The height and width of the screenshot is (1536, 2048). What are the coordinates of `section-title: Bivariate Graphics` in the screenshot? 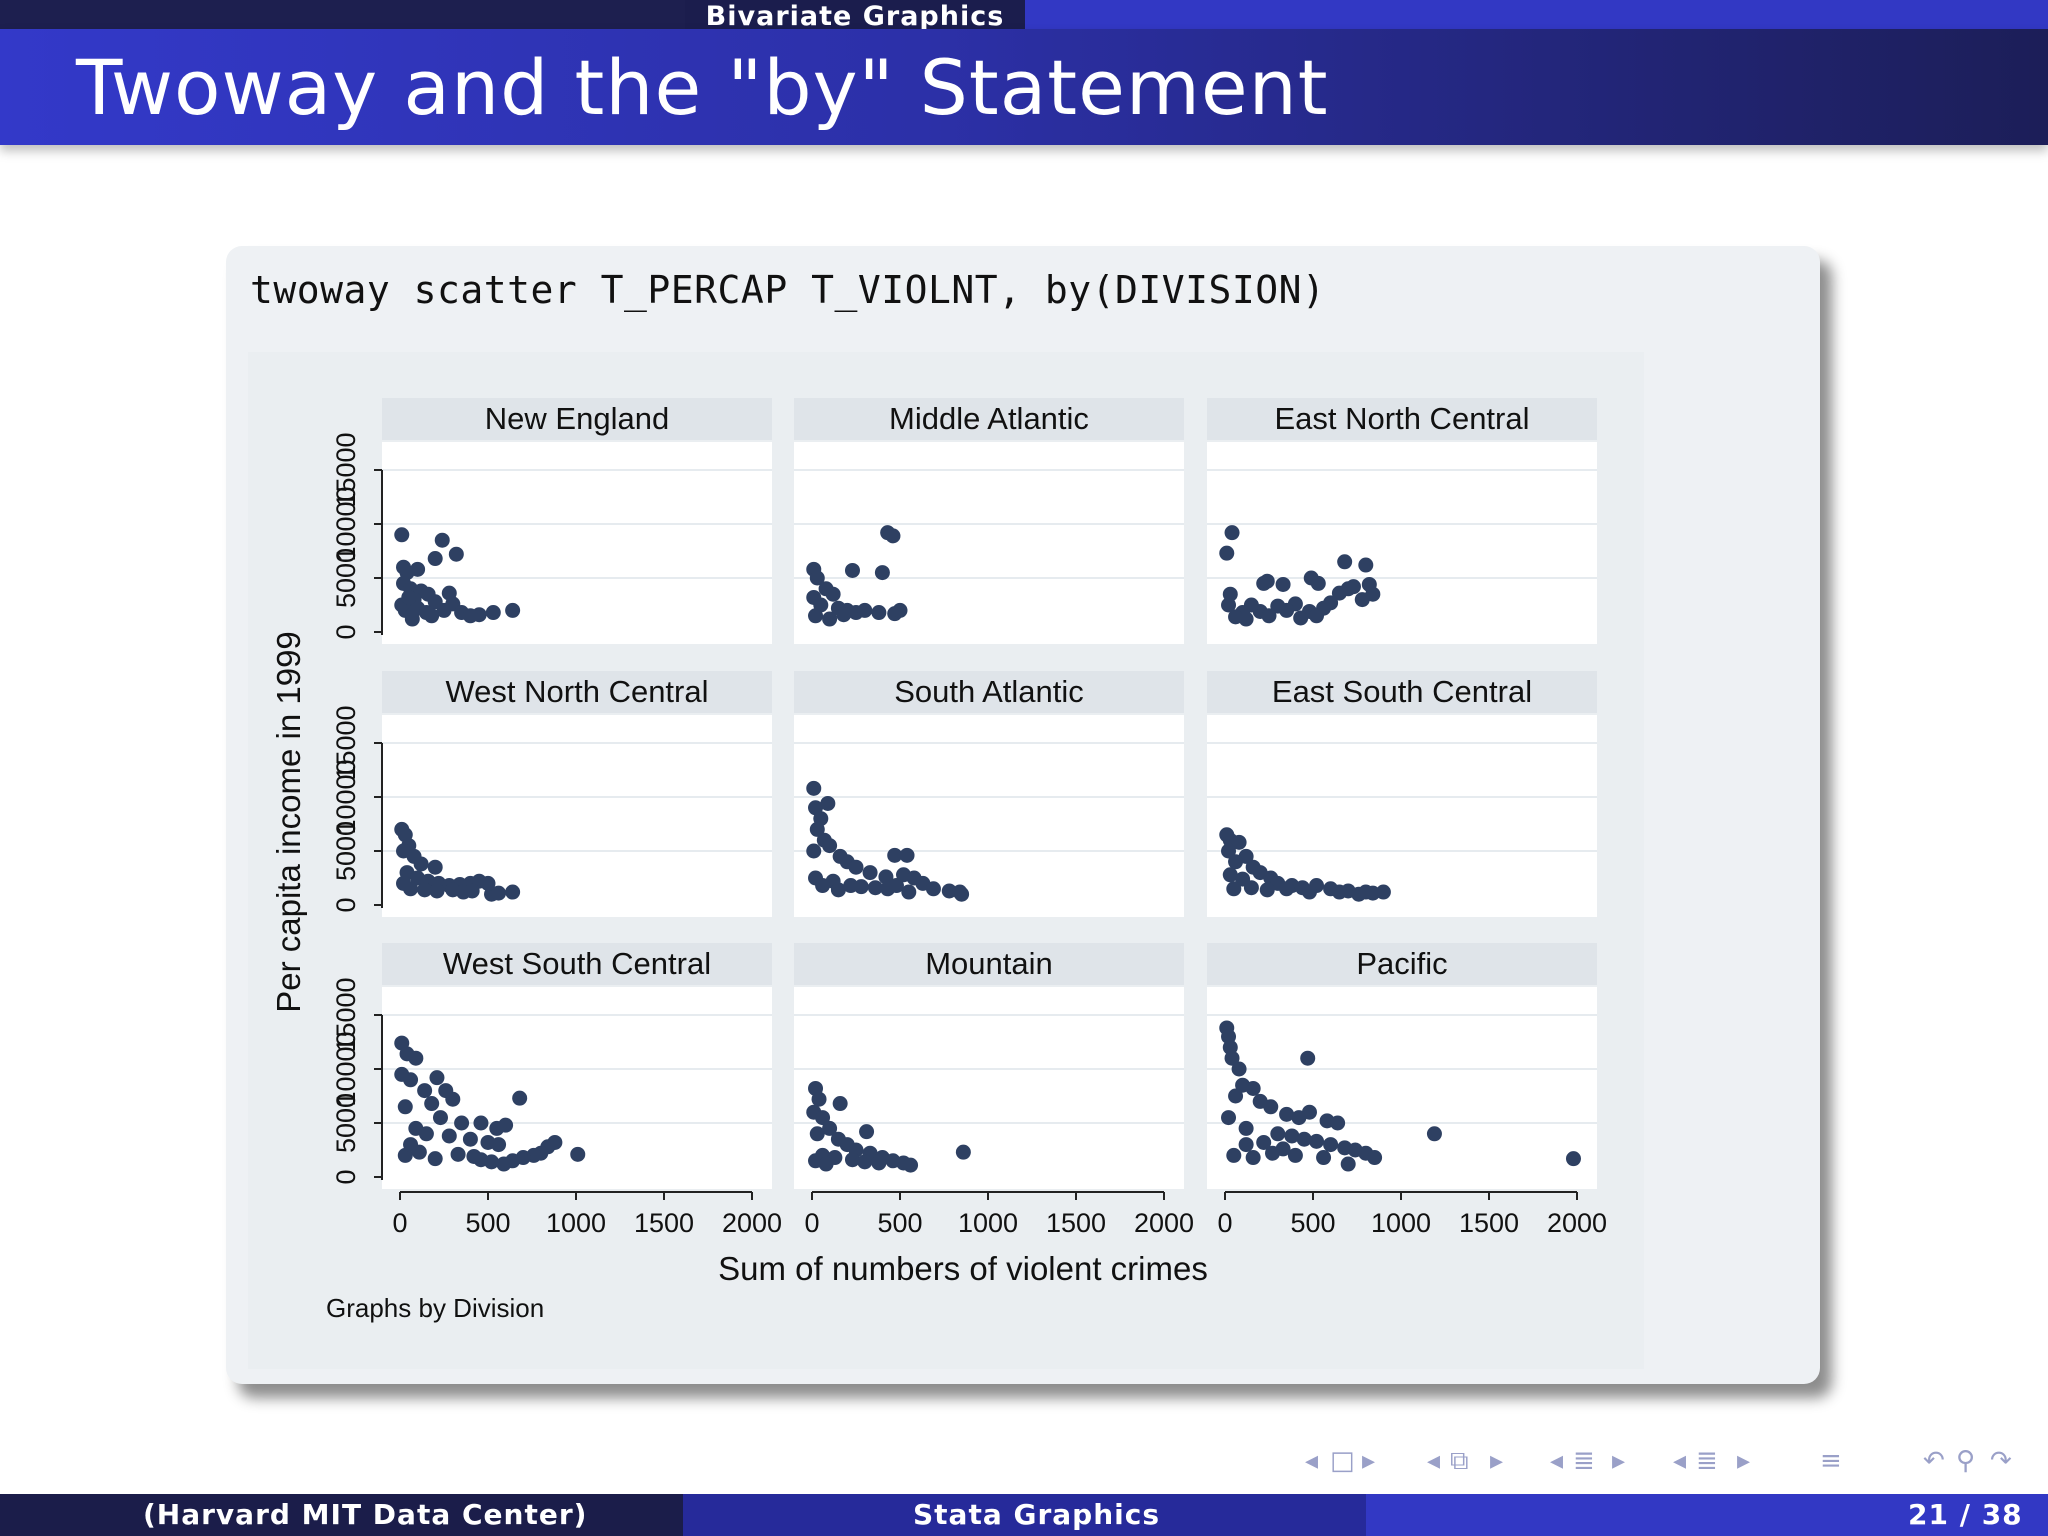 It's located at (855, 16).